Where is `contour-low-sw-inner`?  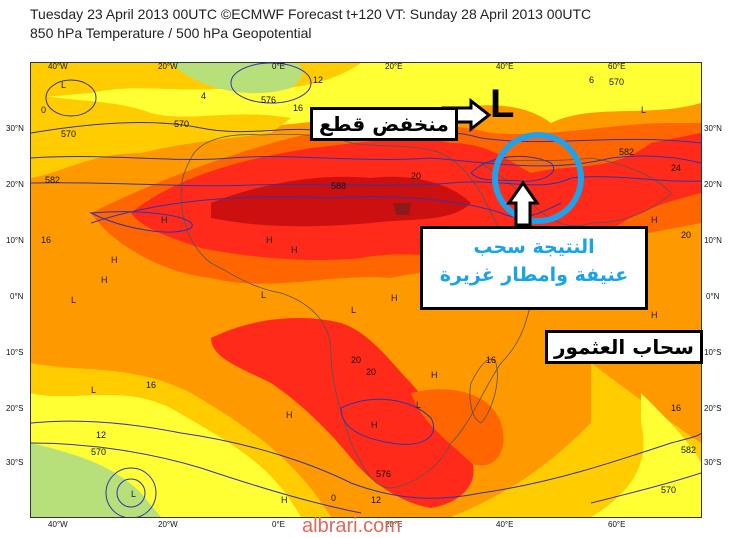
contour-low-sw-inner is located at coordinates (131, 493).